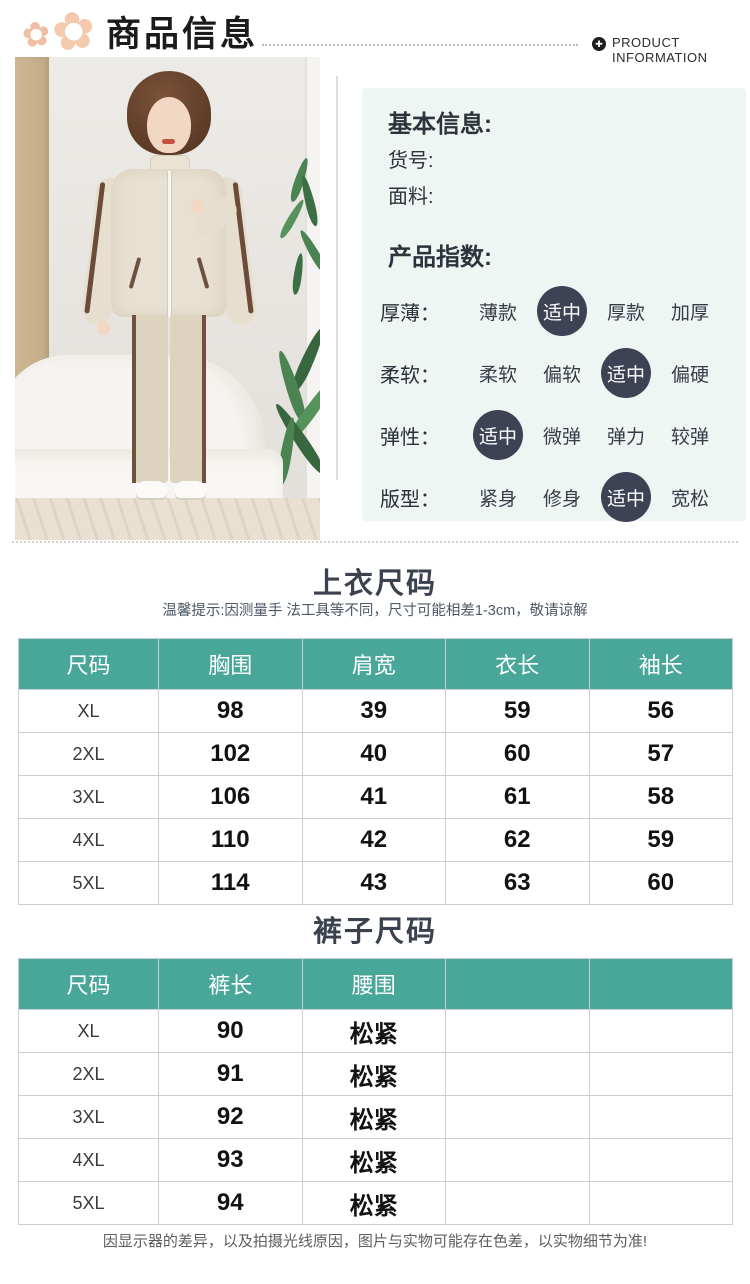 The image size is (750, 1284). I want to click on index-row-label: 柔软：, so click(410, 375).